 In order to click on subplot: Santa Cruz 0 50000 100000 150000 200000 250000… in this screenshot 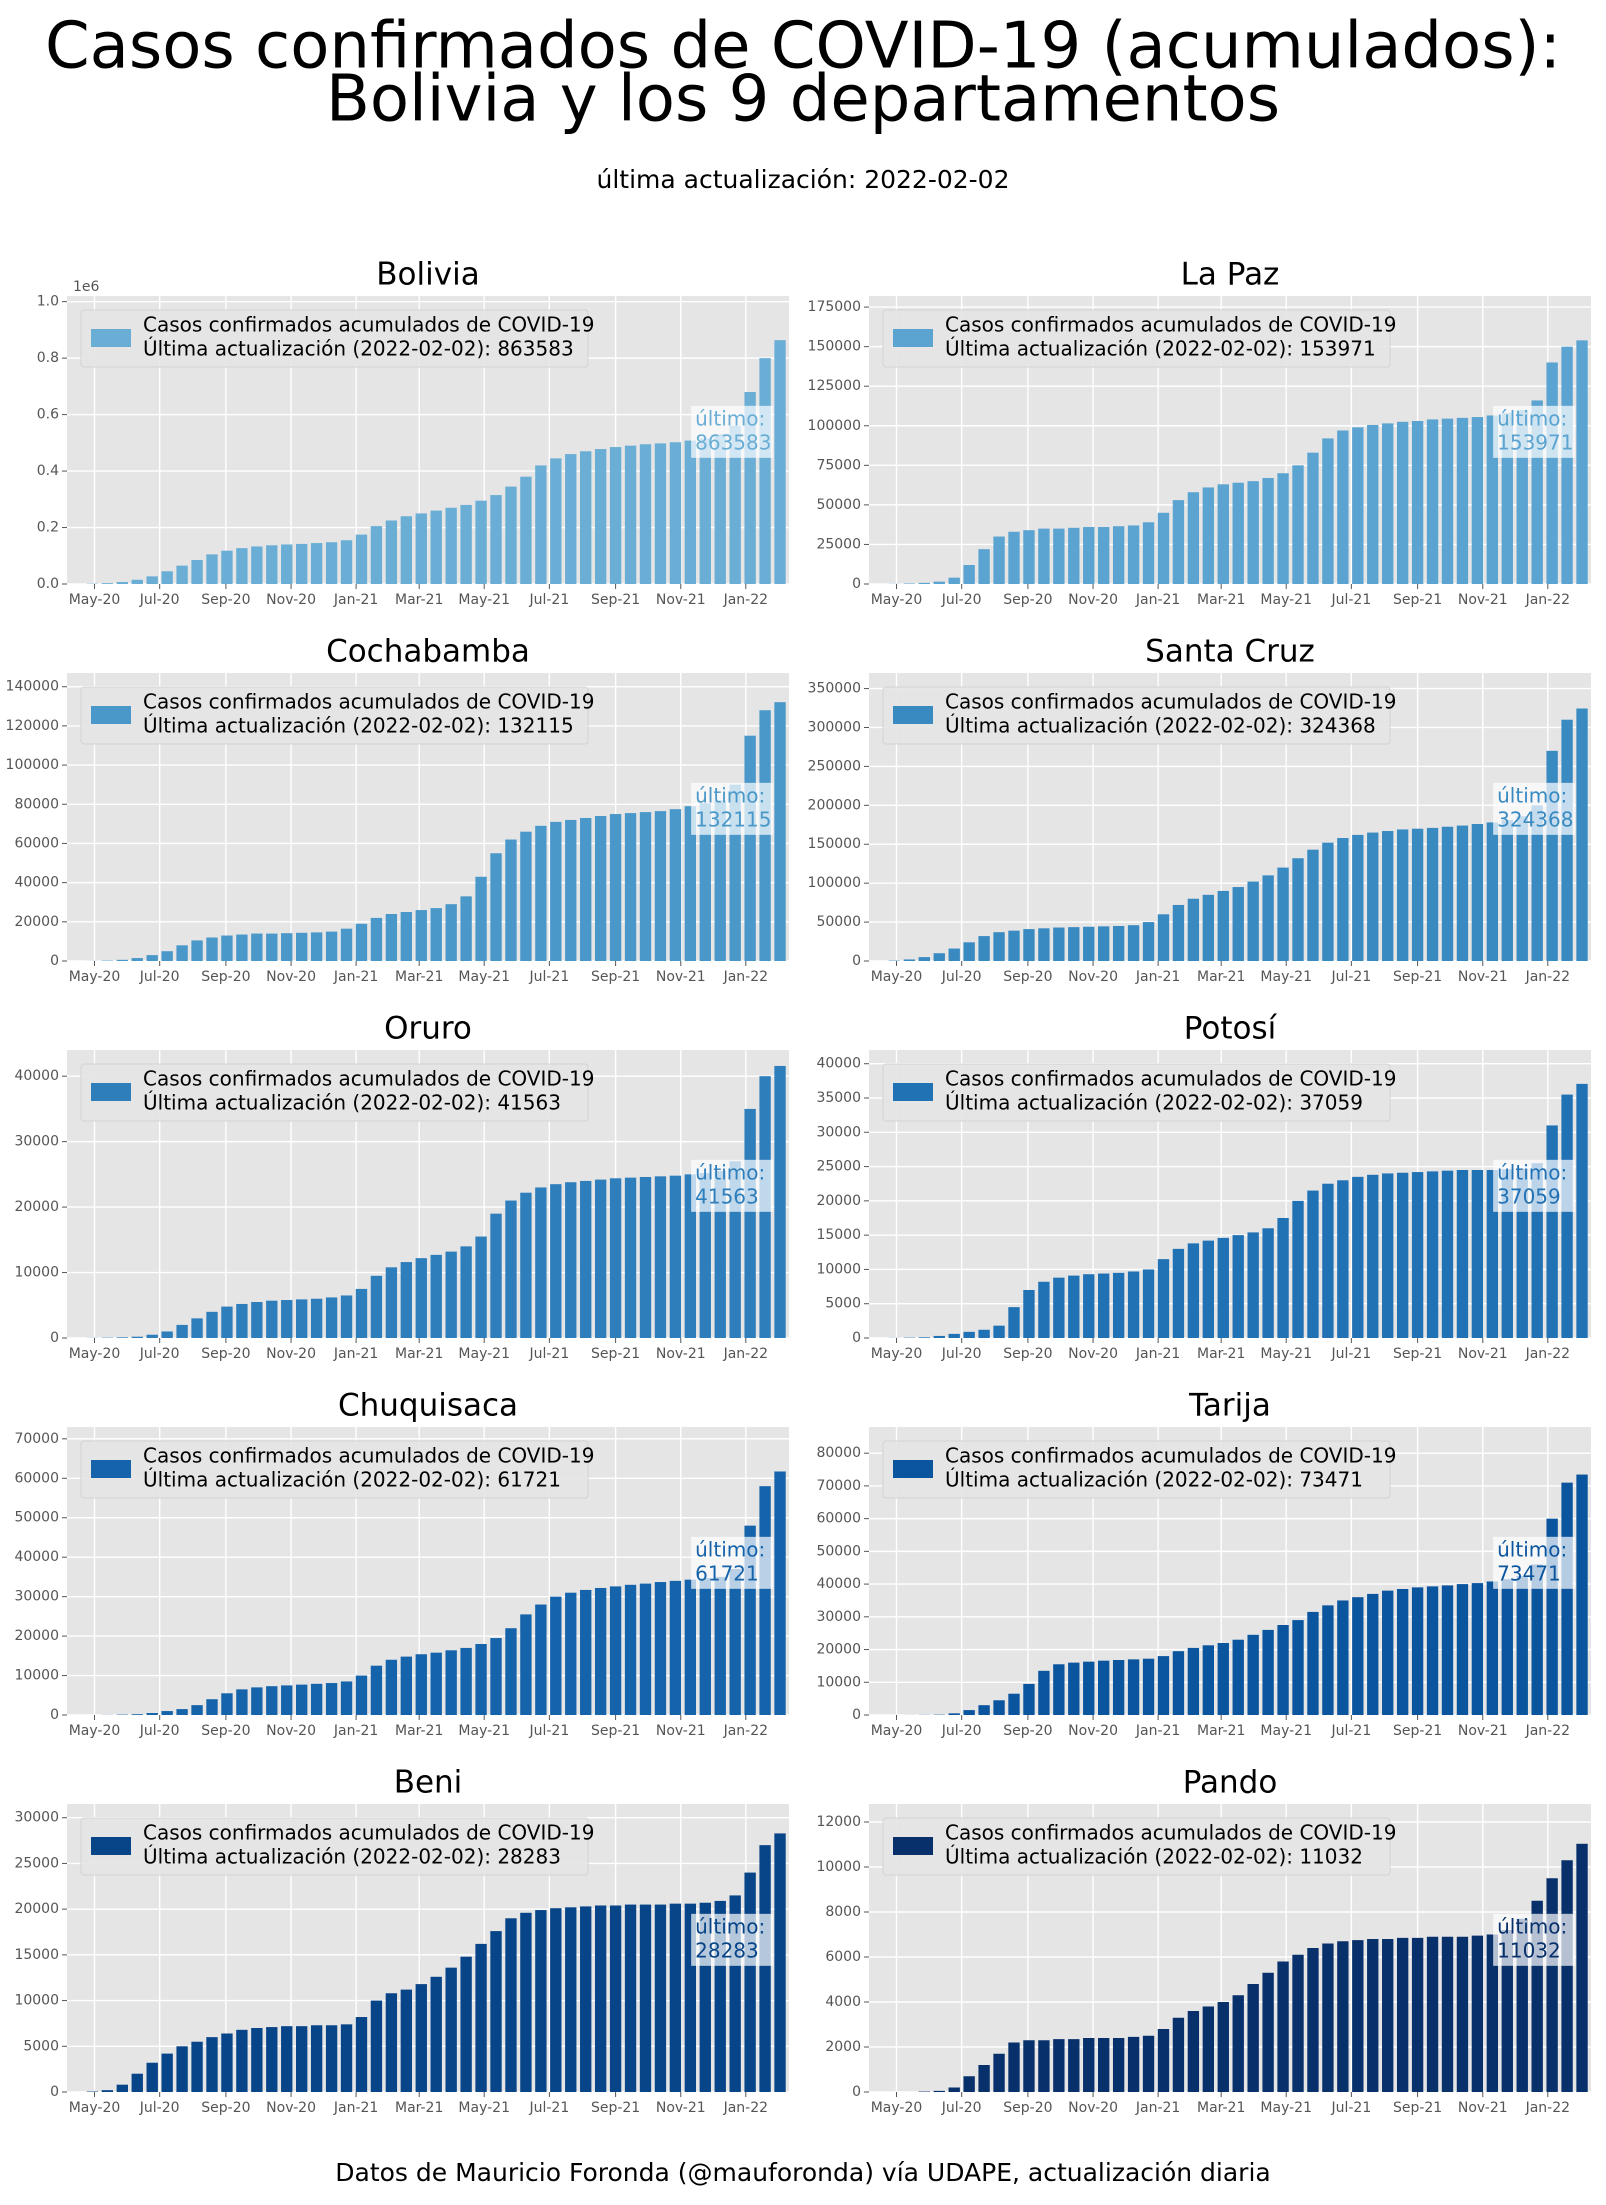, I will do `click(1199, 809)`.